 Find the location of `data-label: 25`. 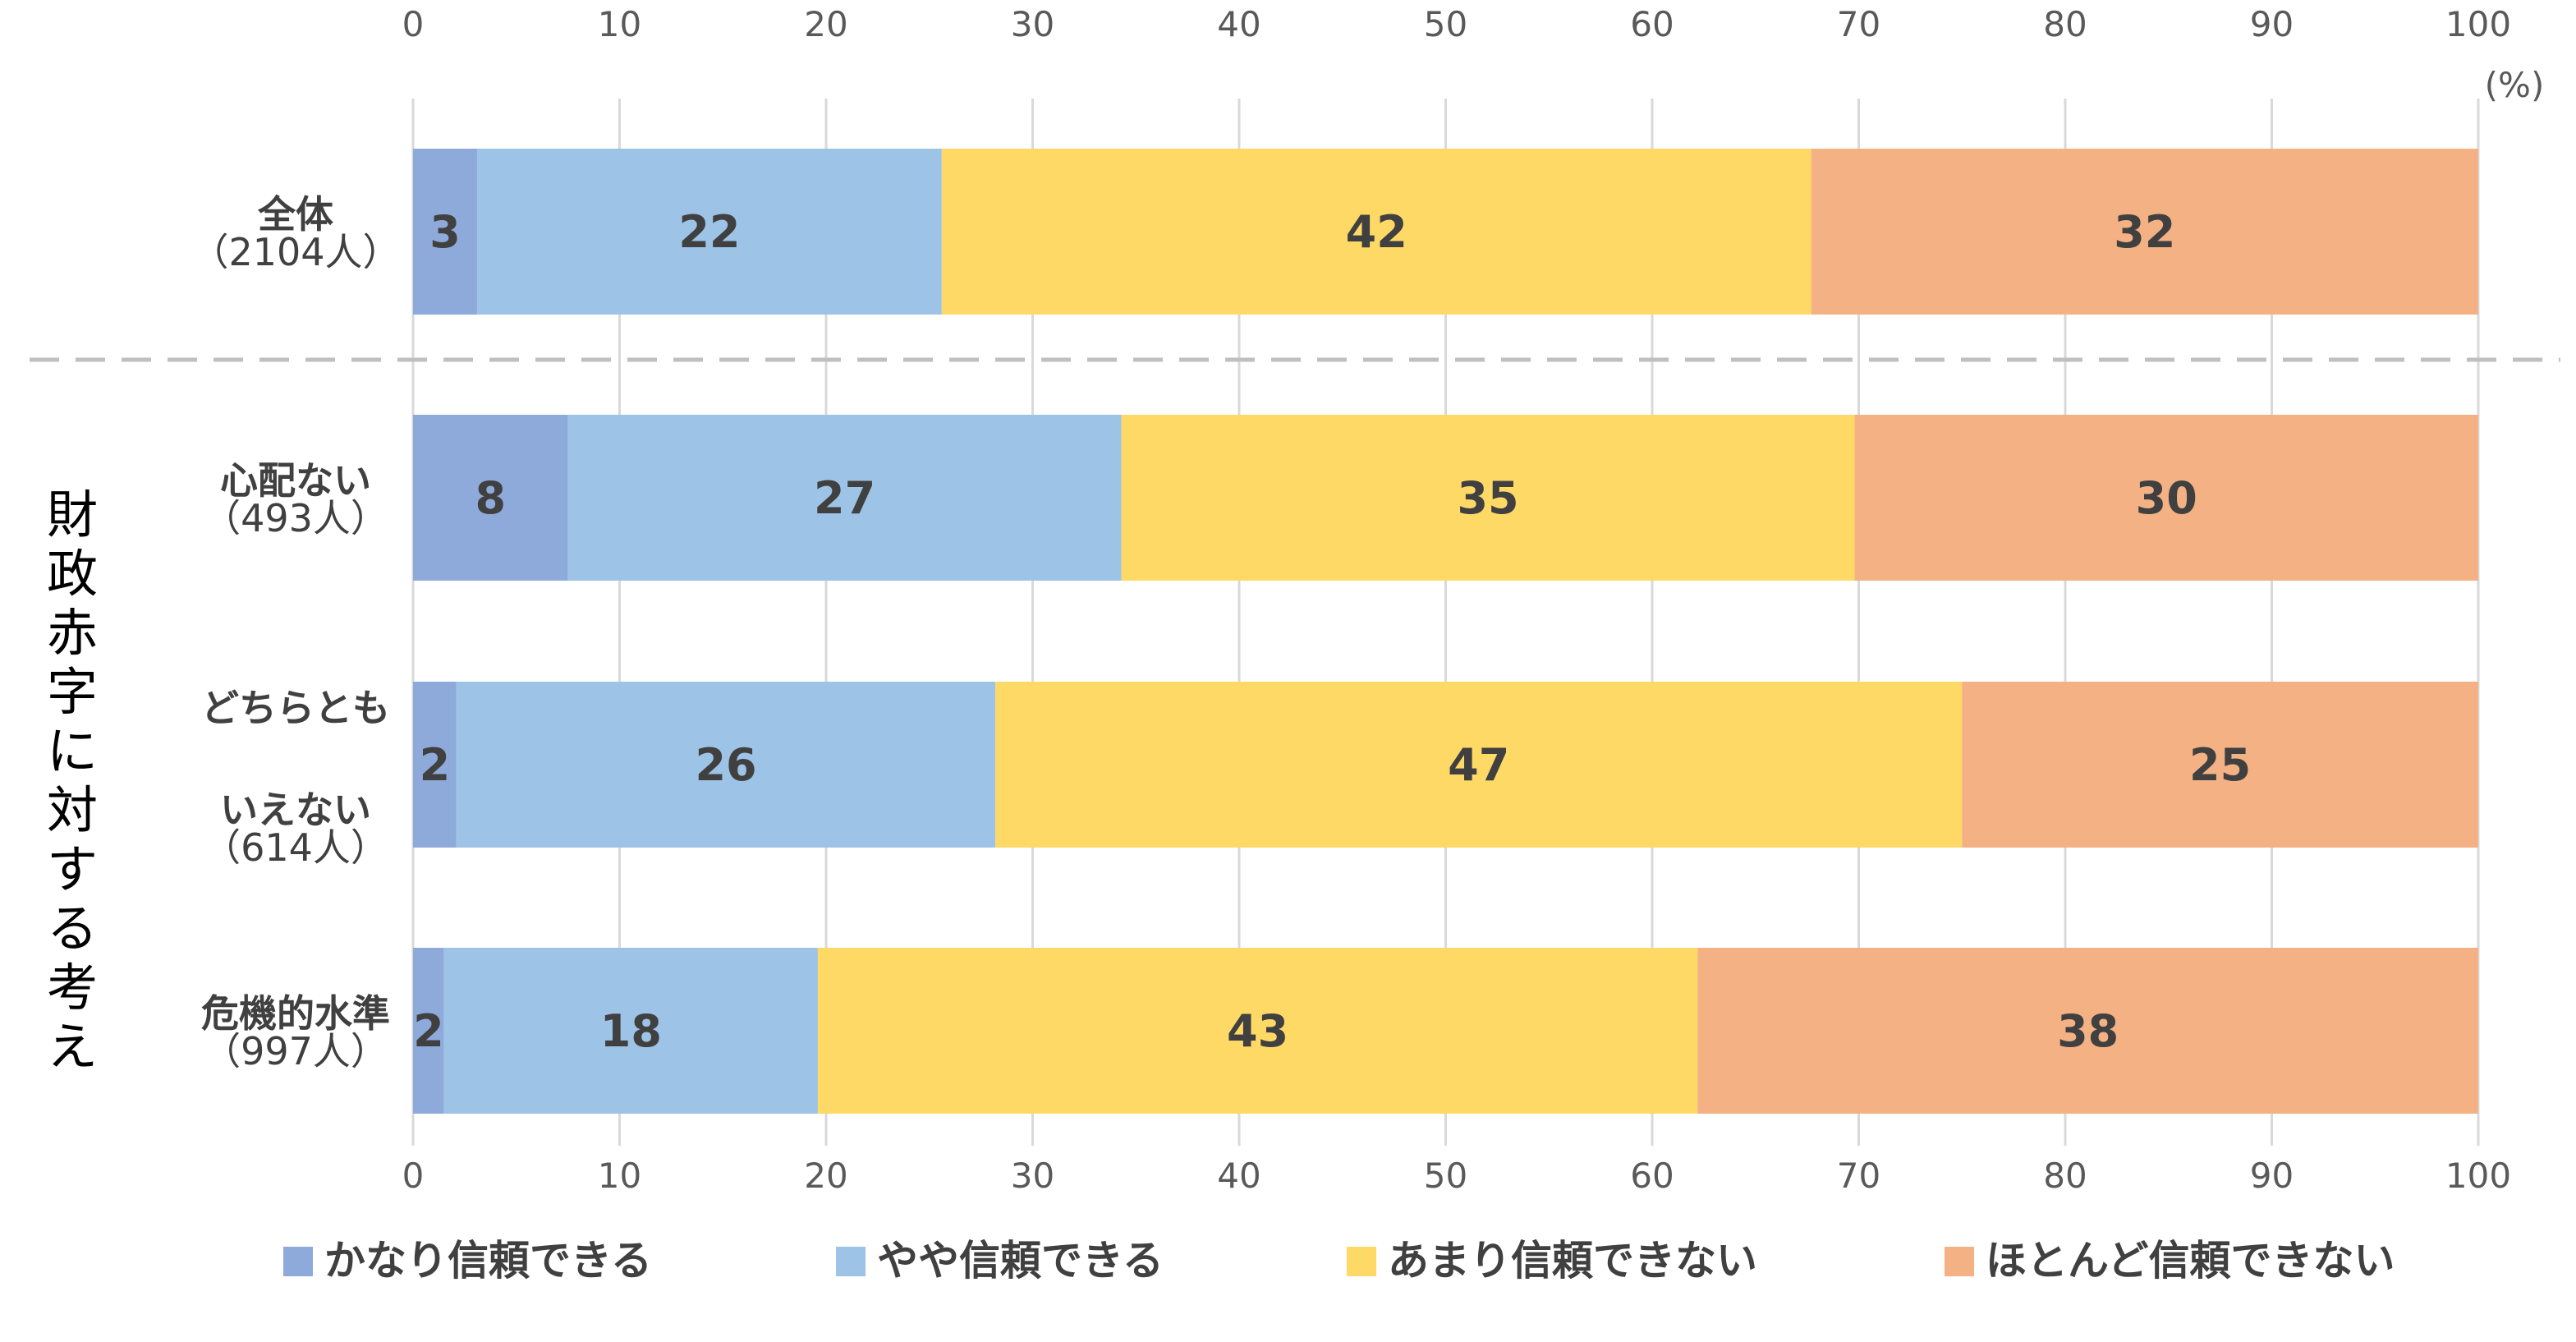

data-label: 25 is located at coordinates (2220, 765).